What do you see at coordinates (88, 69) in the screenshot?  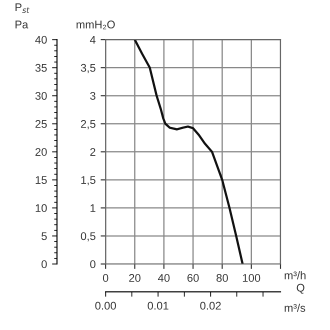 I see `y-tick-label: 3,5` at bounding box center [88, 69].